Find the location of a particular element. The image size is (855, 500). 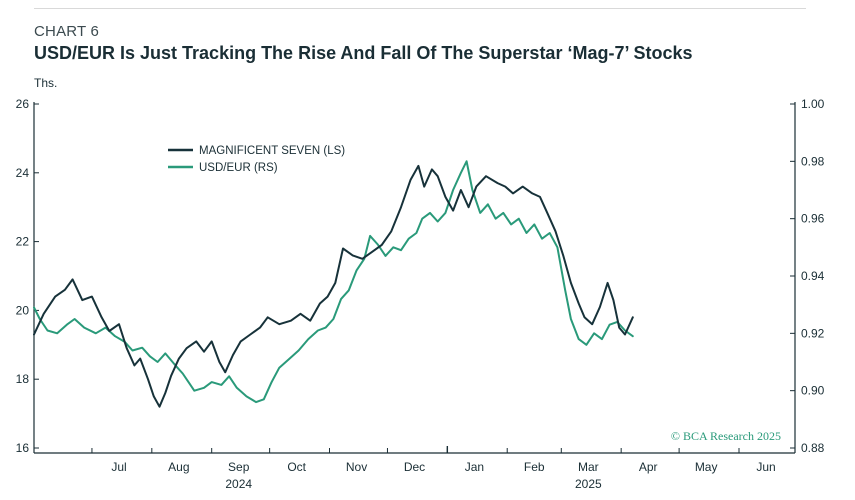

month-label: Nov is located at coordinates (356, 467).